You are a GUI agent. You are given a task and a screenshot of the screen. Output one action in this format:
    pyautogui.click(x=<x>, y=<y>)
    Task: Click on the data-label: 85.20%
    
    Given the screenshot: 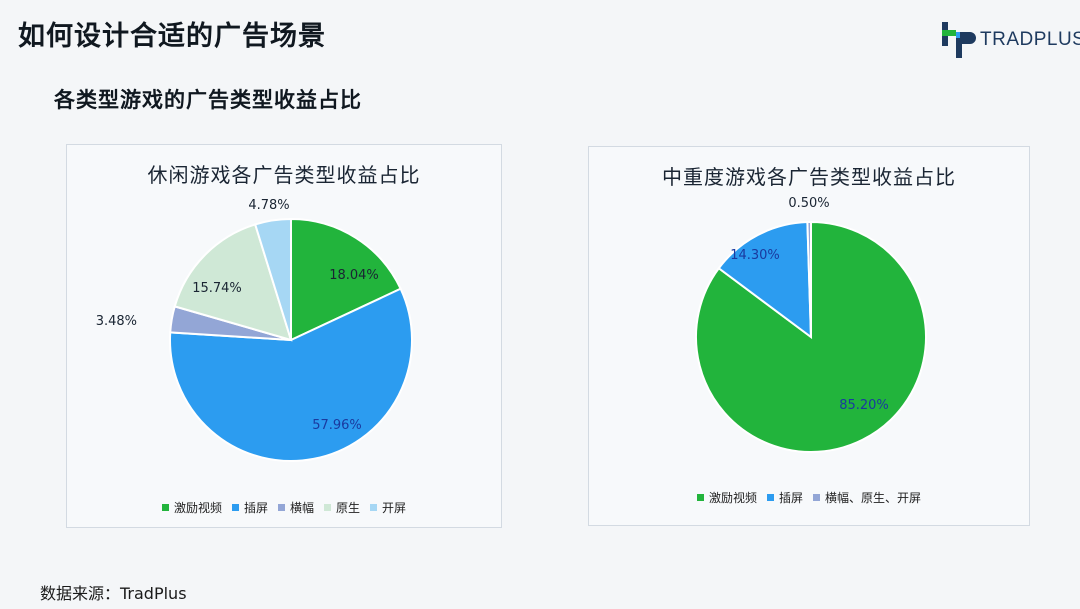 What is the action you would take?
    pyautogui.click(x=864, y=405)
    